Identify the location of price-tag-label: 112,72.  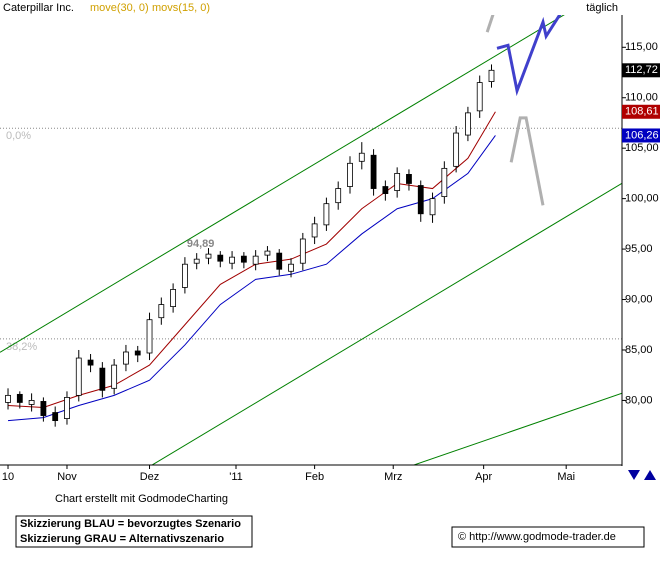
(641, 70).